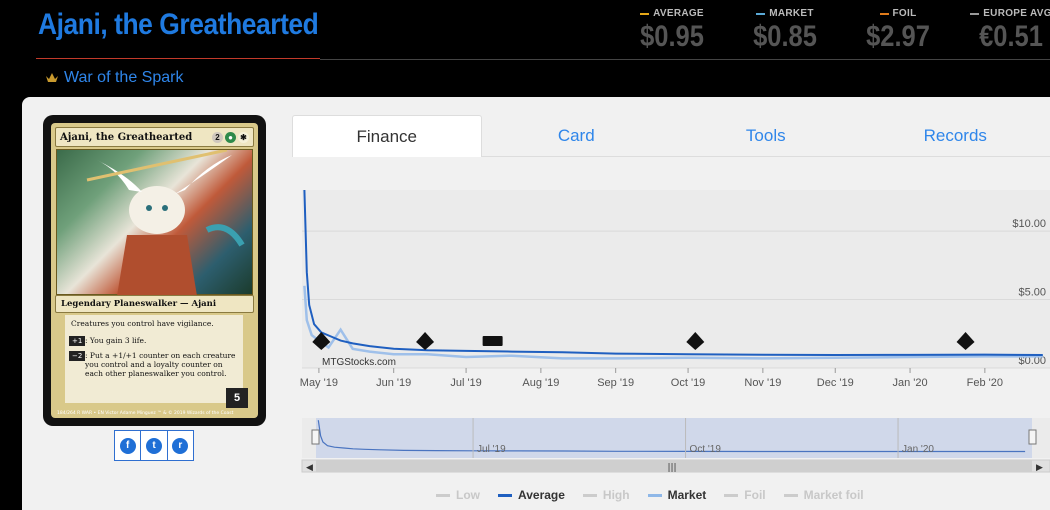  I want to click on navigator-handle-right, so click(1032, 437).